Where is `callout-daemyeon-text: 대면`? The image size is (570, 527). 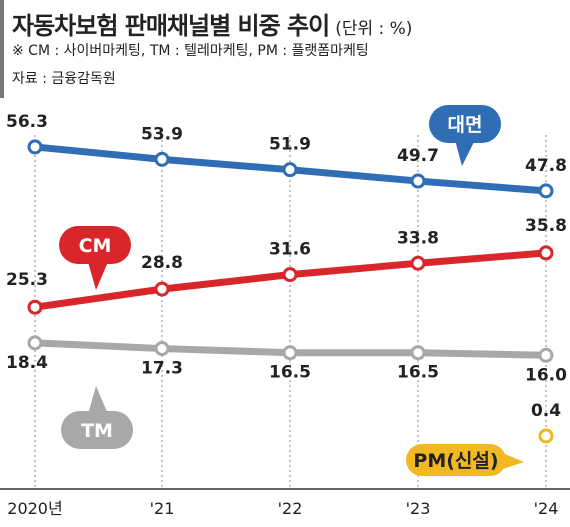 callout-daemyeon-text: 대면 is located at coordinates (465, 125).